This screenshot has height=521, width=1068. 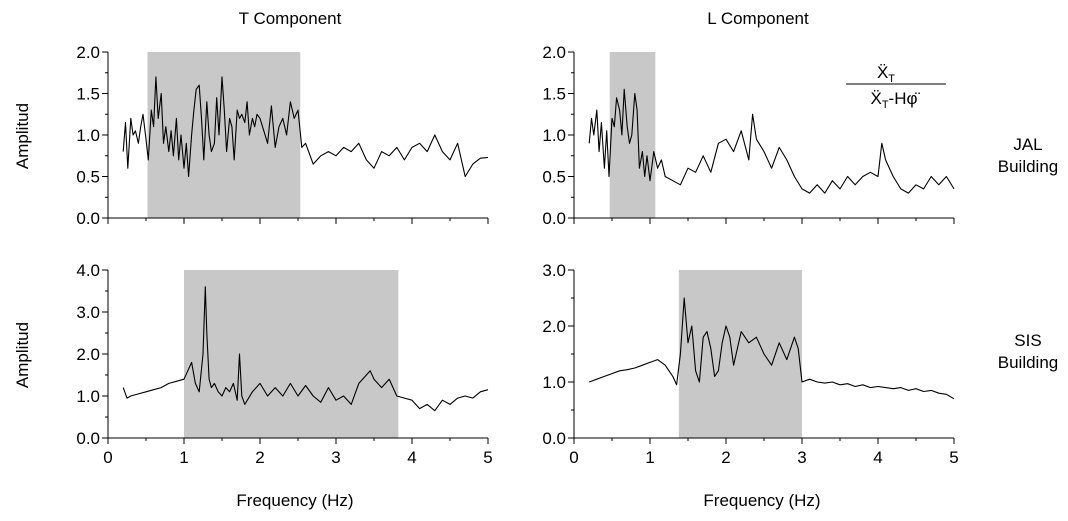 I want to click on formula-denominator: ẌT-Hφ̈, so click(x=895, y=100).